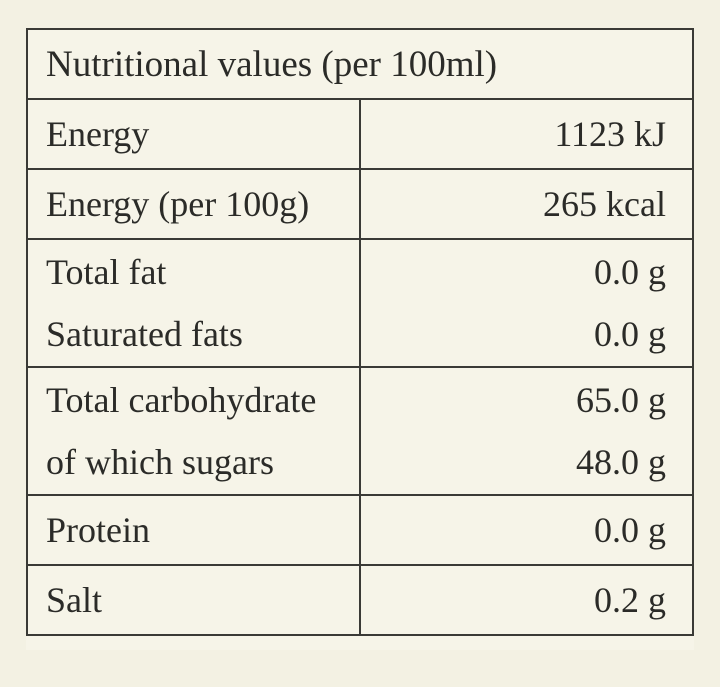 This screenshot has width=720, height=687. What do you see at coordinates (621, 400) in the screenshot?
I see `nutrient-value: 65.0 g` at bounding box center [621, 400].